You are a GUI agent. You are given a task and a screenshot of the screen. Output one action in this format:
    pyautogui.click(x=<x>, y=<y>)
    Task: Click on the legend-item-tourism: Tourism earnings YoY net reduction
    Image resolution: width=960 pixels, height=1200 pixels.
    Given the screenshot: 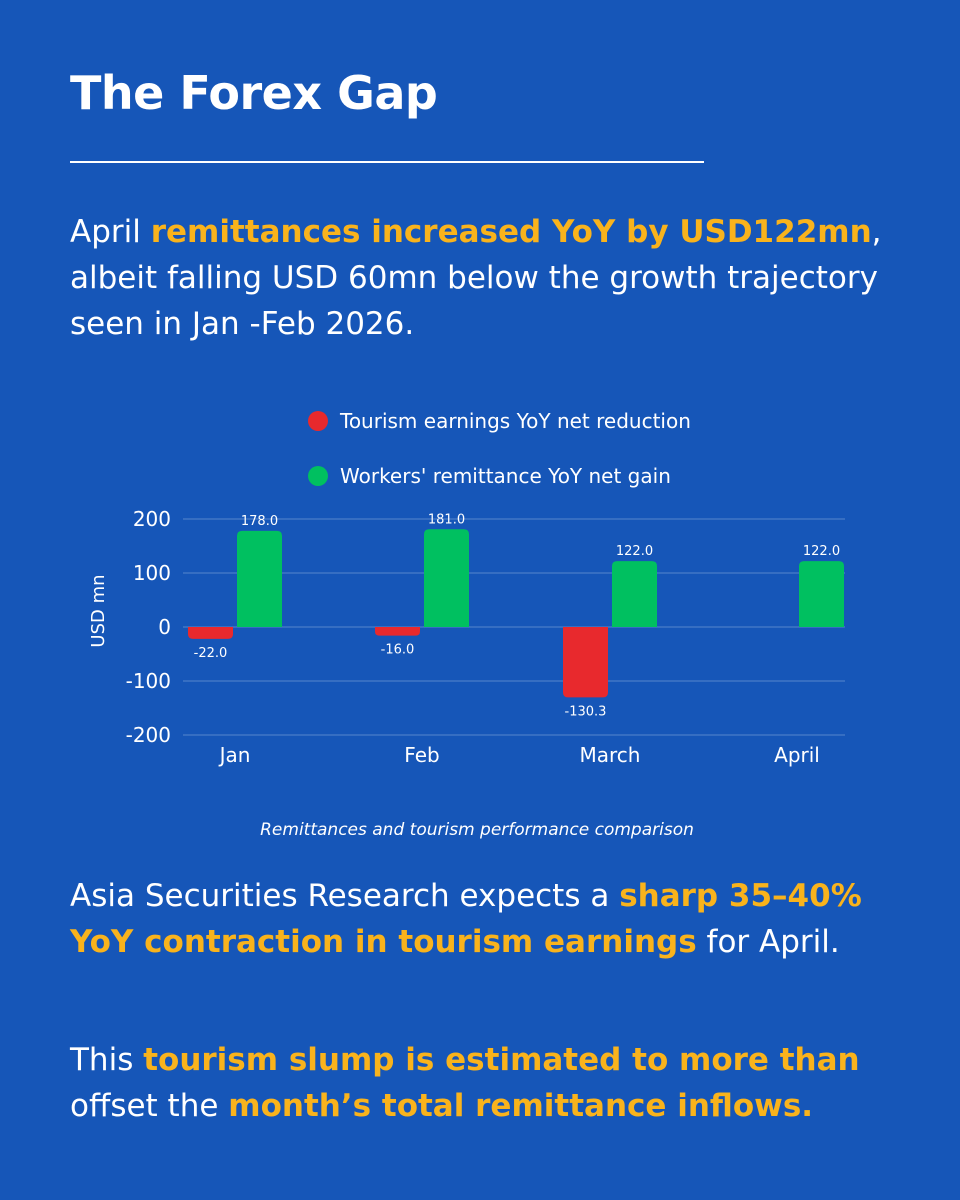 What is the action you would take?
    pyautogui.click(x=499, y=421)
    